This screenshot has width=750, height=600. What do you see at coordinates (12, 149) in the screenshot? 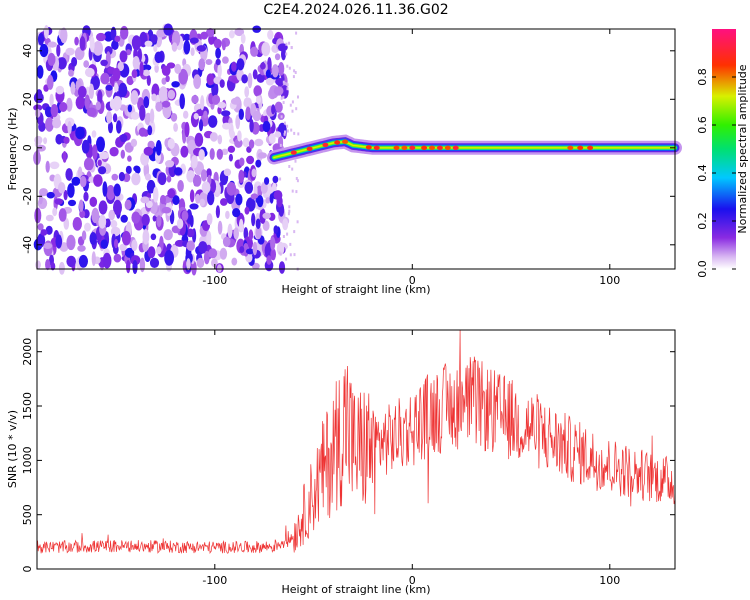
I see `spectrogram-ylabel: Frequency (Hz)` at bounding box center [12, 149].